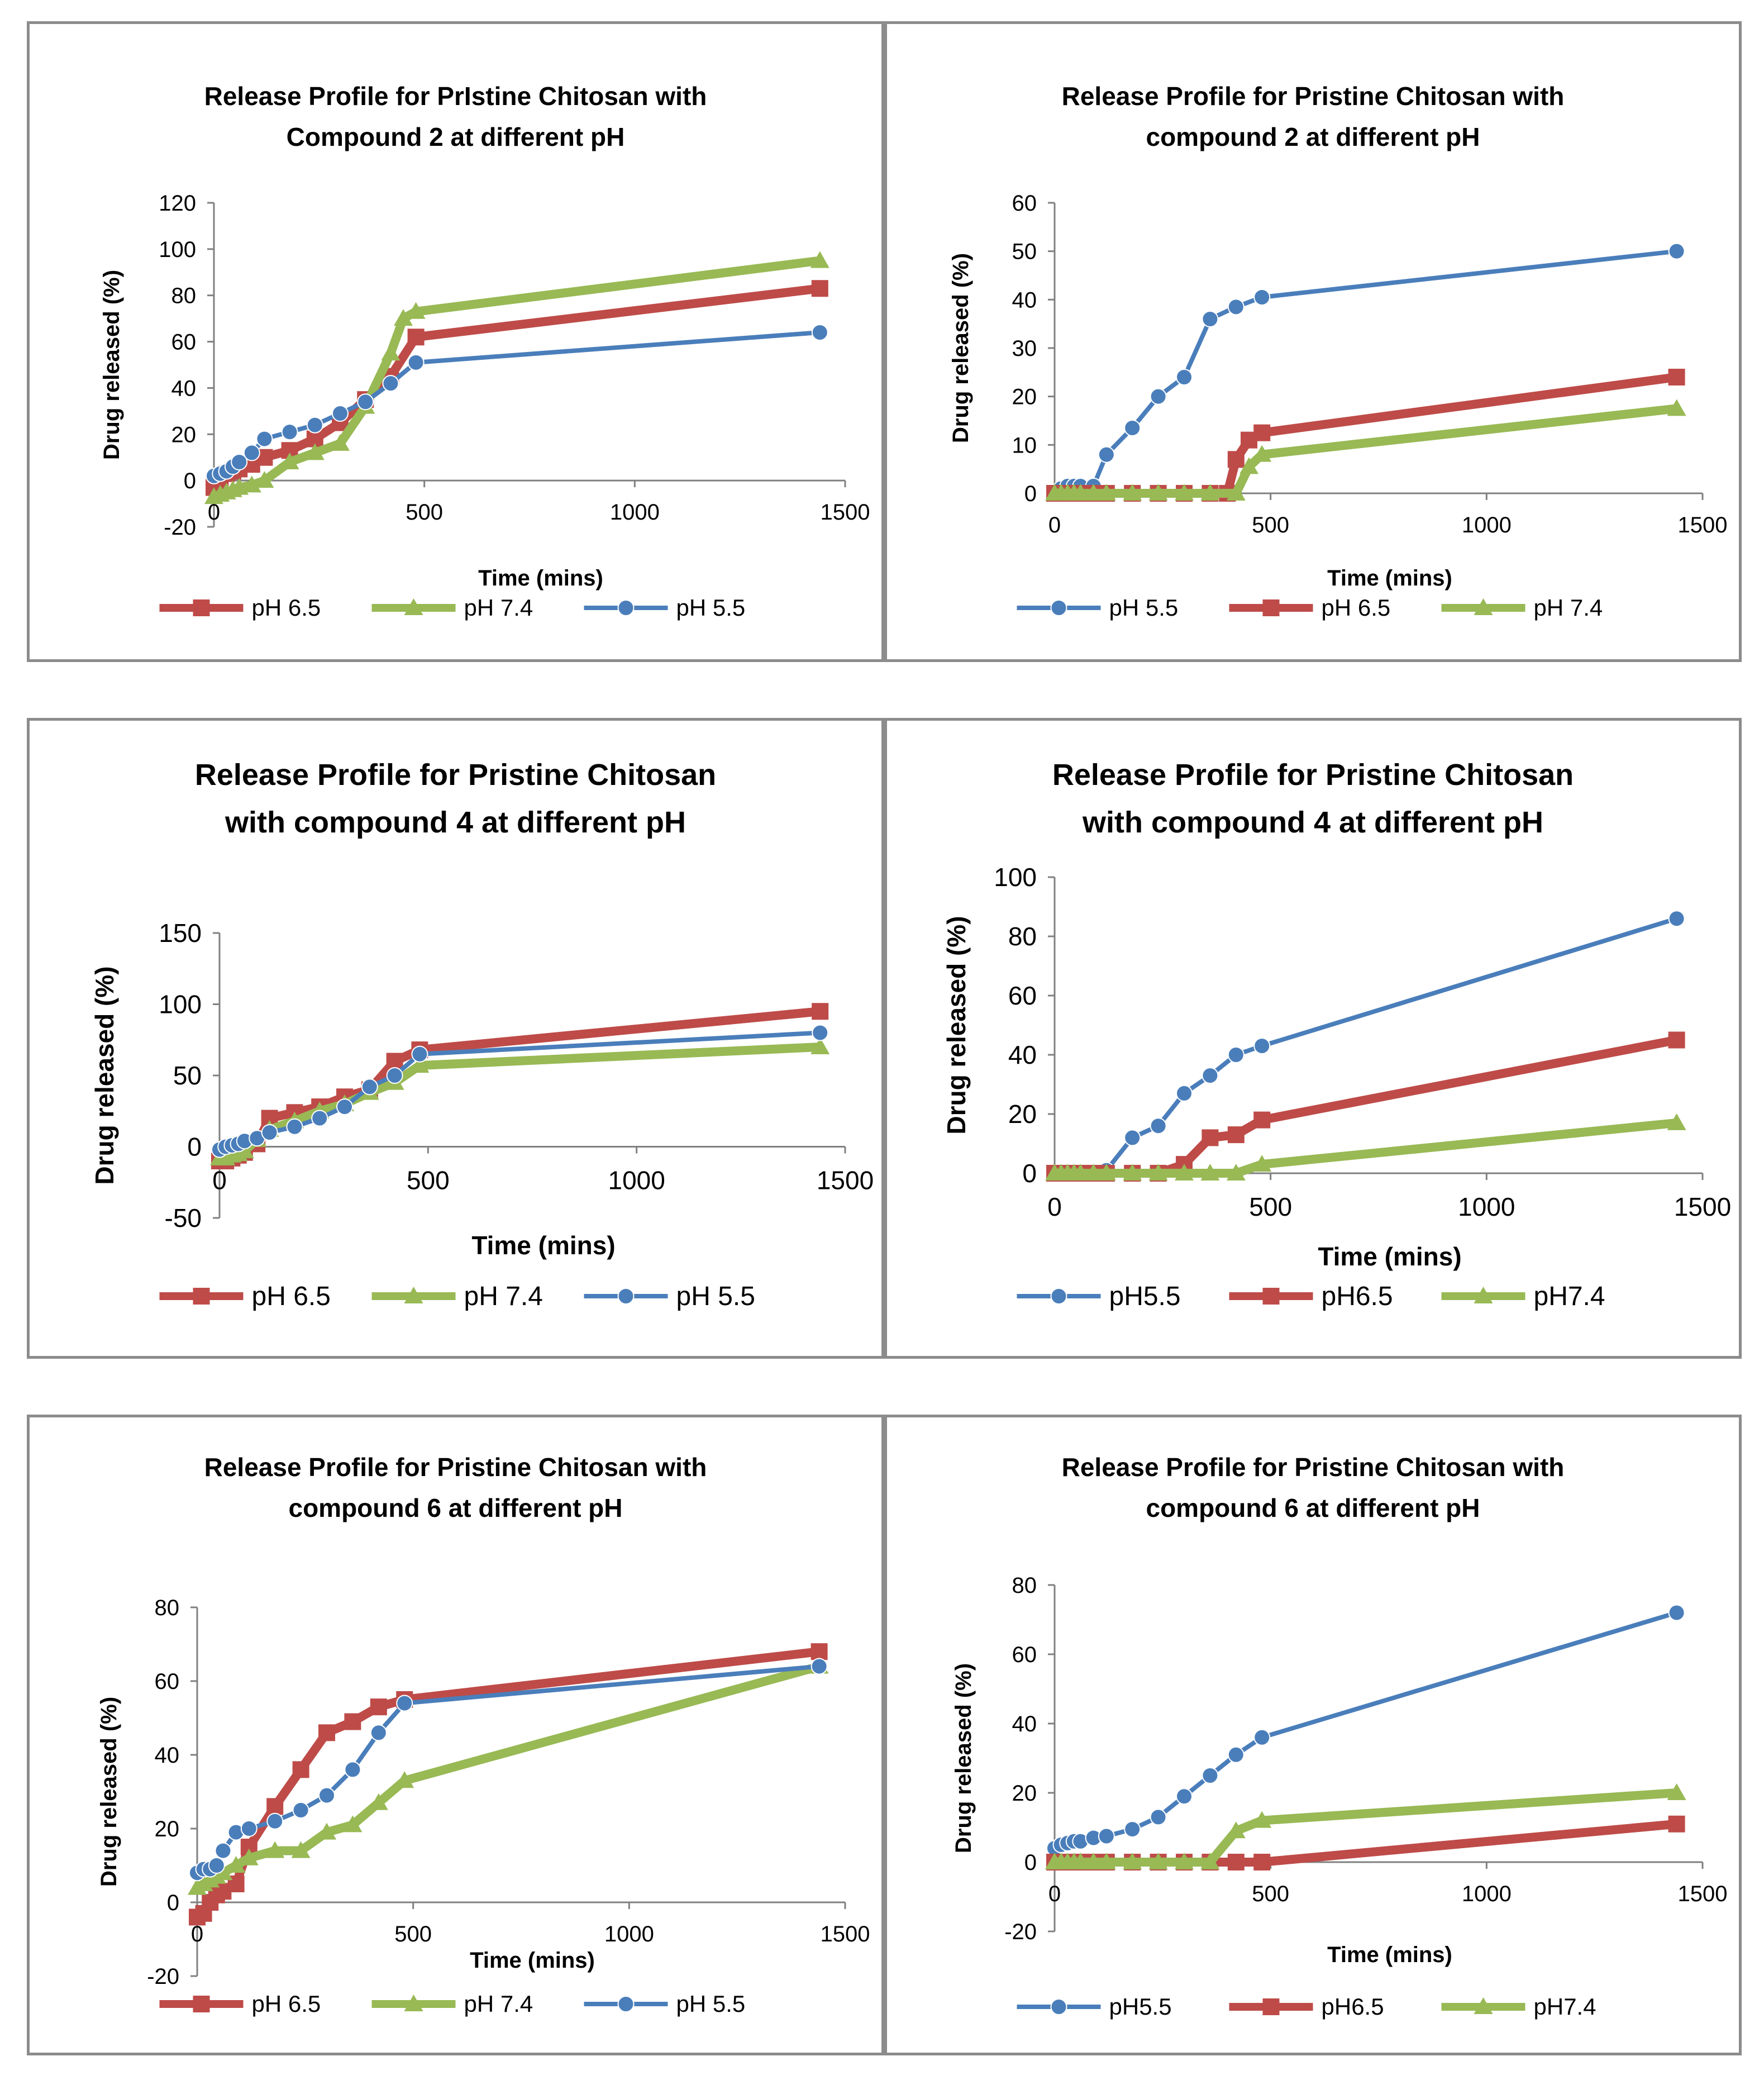  I want to click on y-tick-label: 40, so click(167, 1755).